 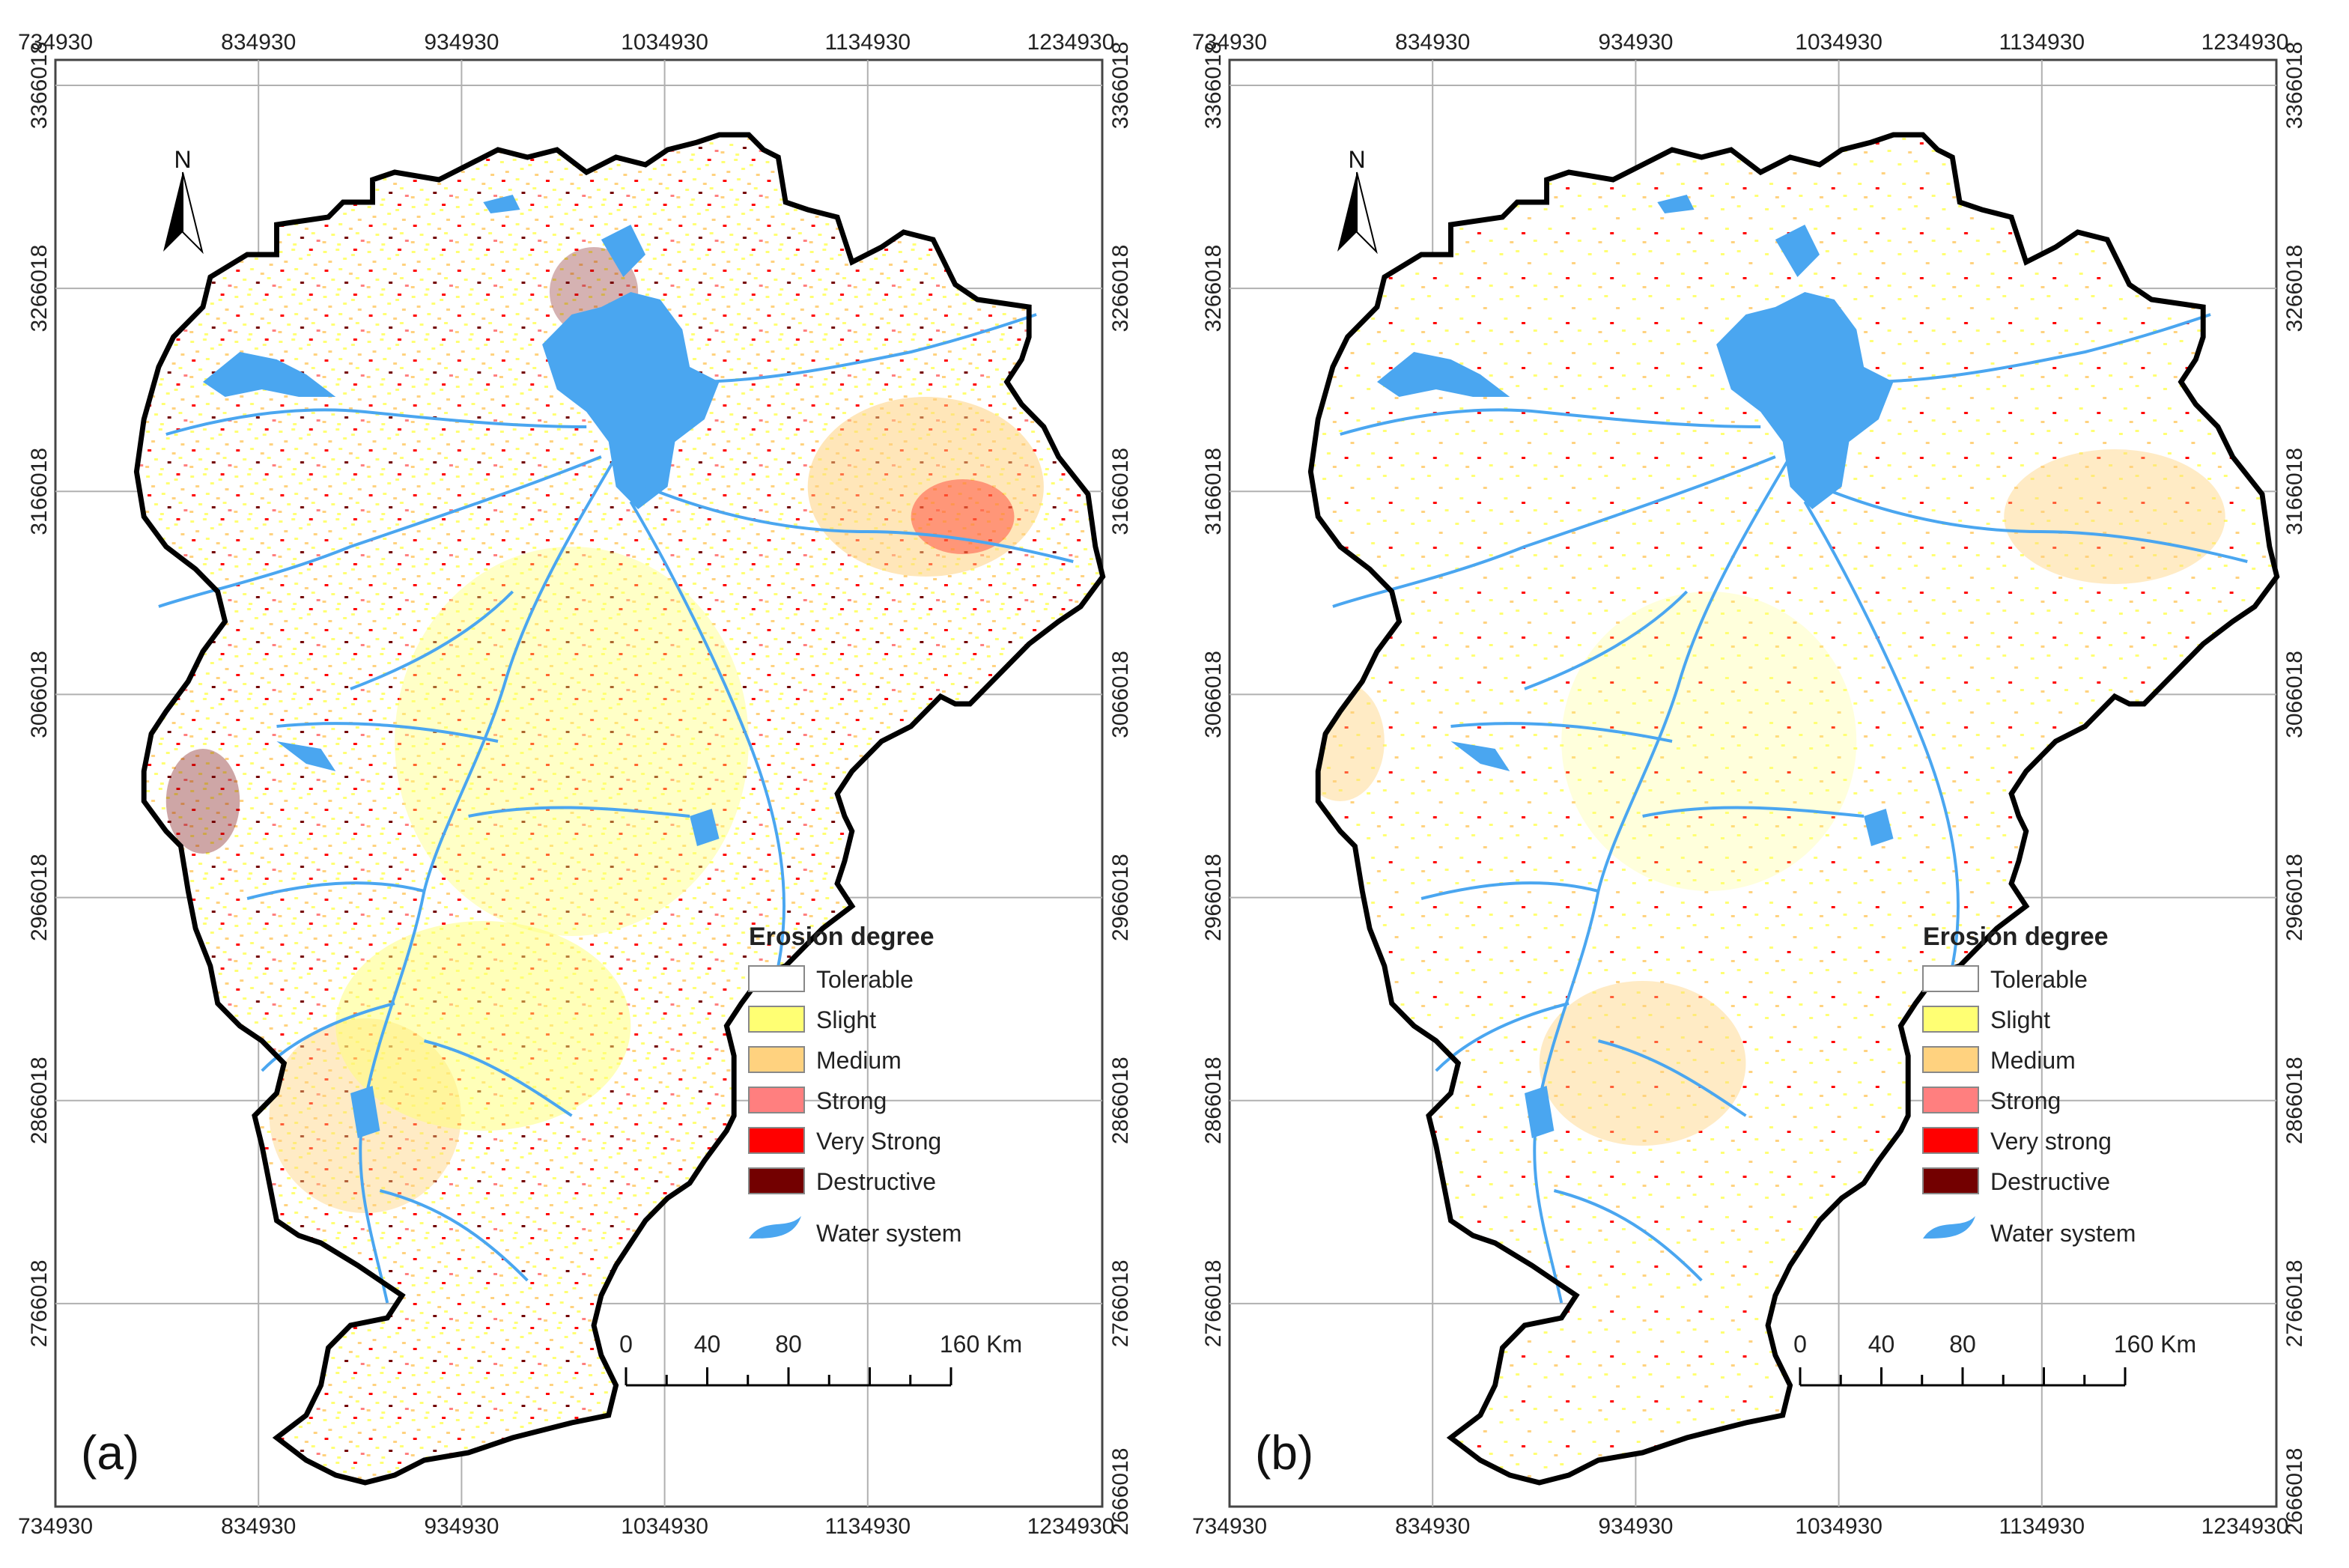 I want to click on legend-label: Very Strong, so click(x=878, y=1142).